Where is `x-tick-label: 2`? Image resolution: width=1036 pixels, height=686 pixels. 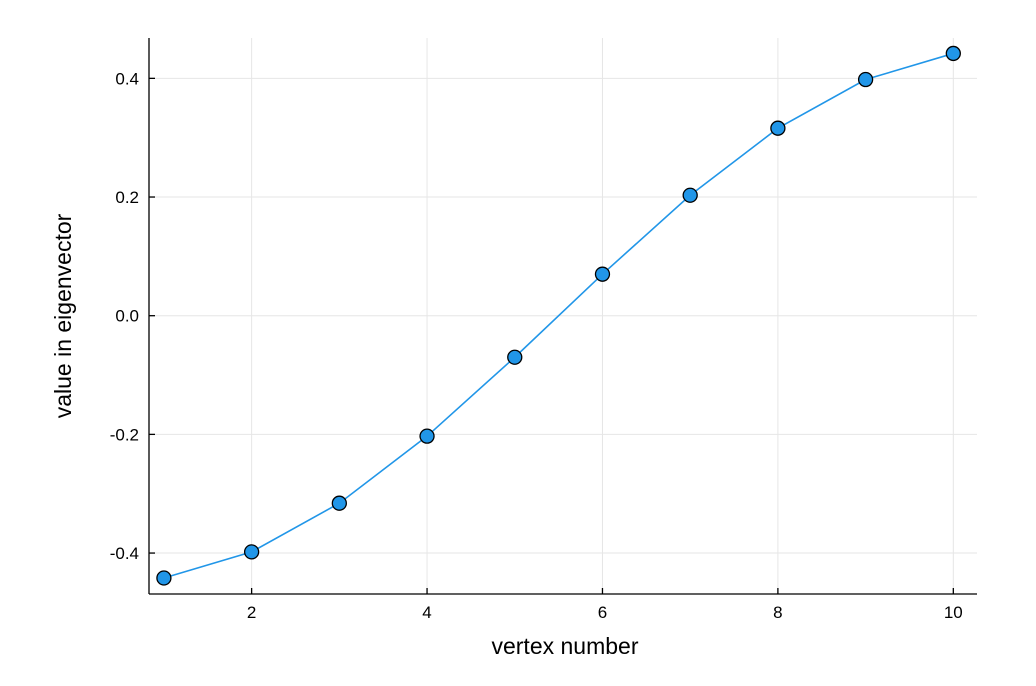 x-tick-label: 2 is located at coordinates (251, 612).